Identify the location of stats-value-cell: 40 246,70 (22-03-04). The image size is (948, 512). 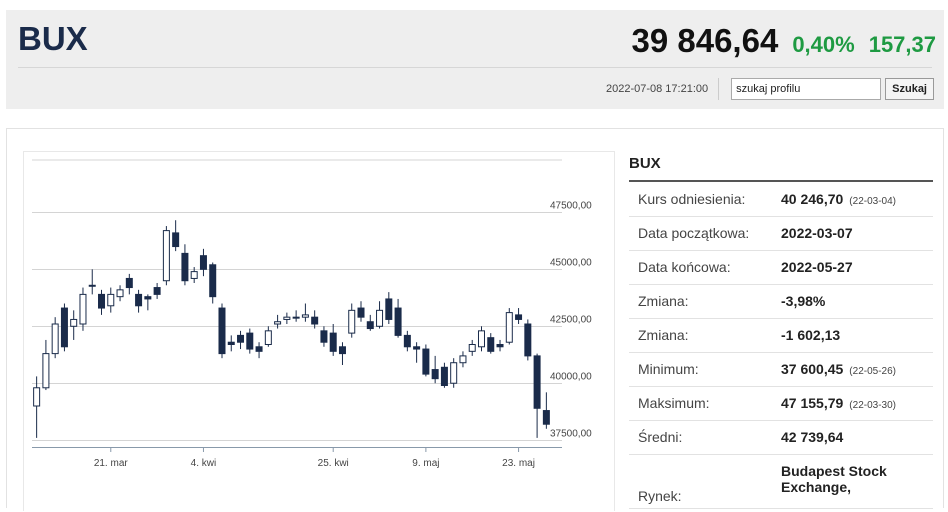
(857, 199).